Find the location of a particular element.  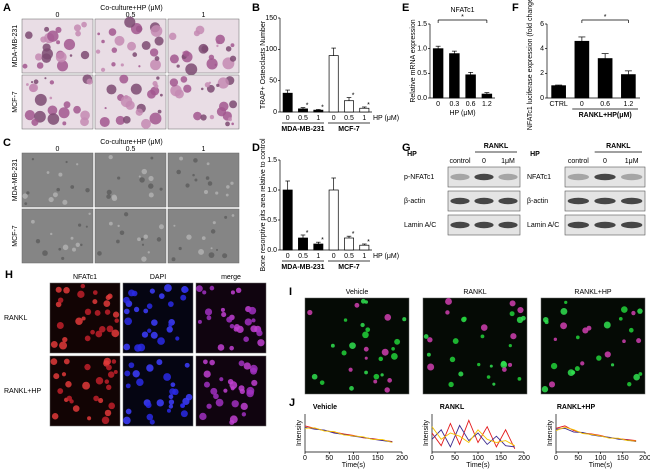

panel-header: Co-culture+HP (μM) is located at coordinates (131, 8).